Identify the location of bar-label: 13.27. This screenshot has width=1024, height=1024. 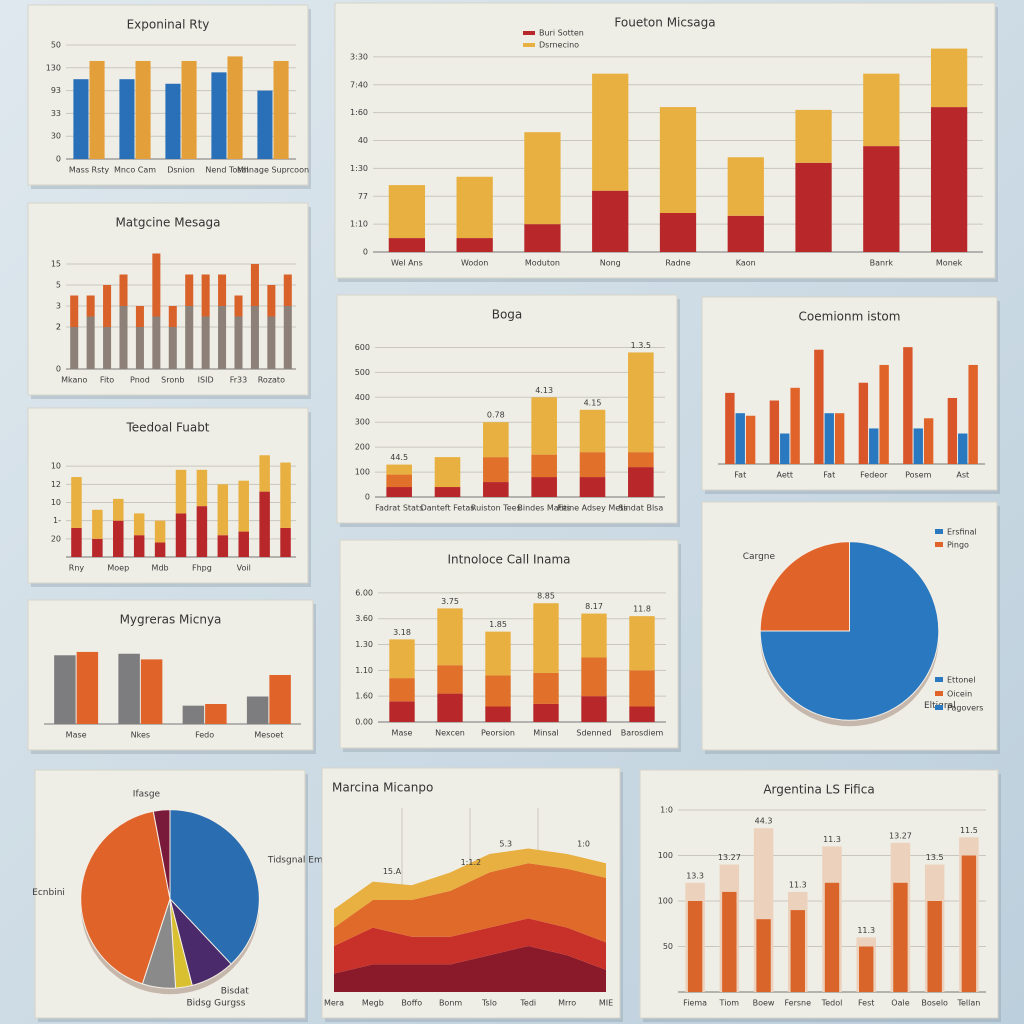
(729, 857).